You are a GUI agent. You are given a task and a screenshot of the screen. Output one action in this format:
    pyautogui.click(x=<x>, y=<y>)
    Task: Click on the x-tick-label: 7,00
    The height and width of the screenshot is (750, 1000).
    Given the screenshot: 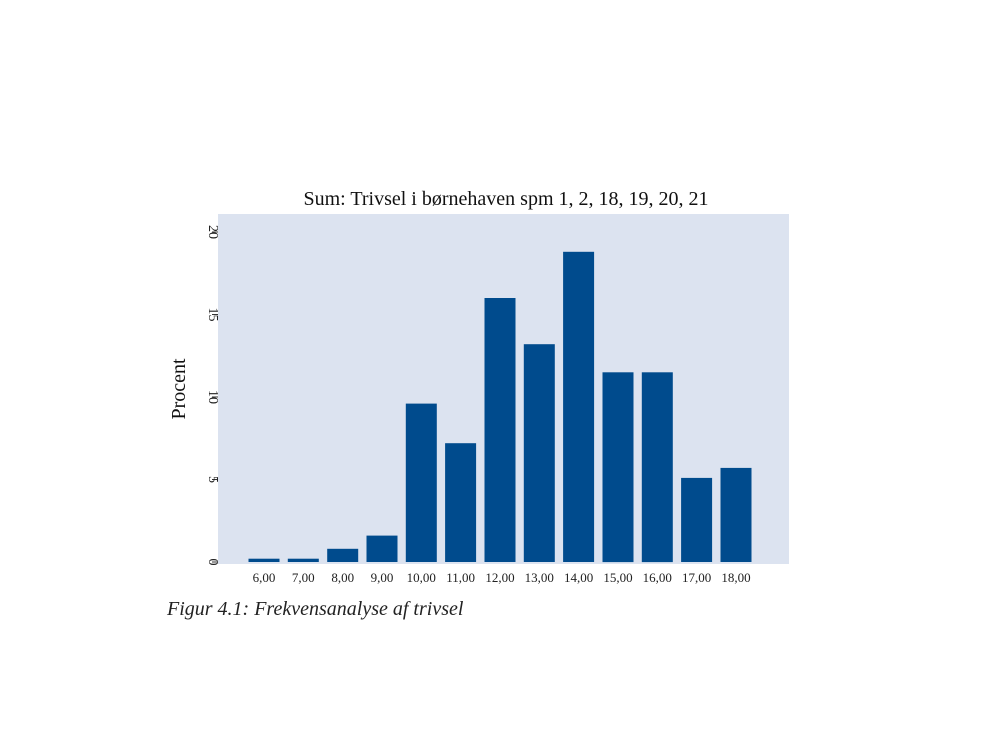 What is the action you would take?
    pyautogui.click(x=303, y=577)
    